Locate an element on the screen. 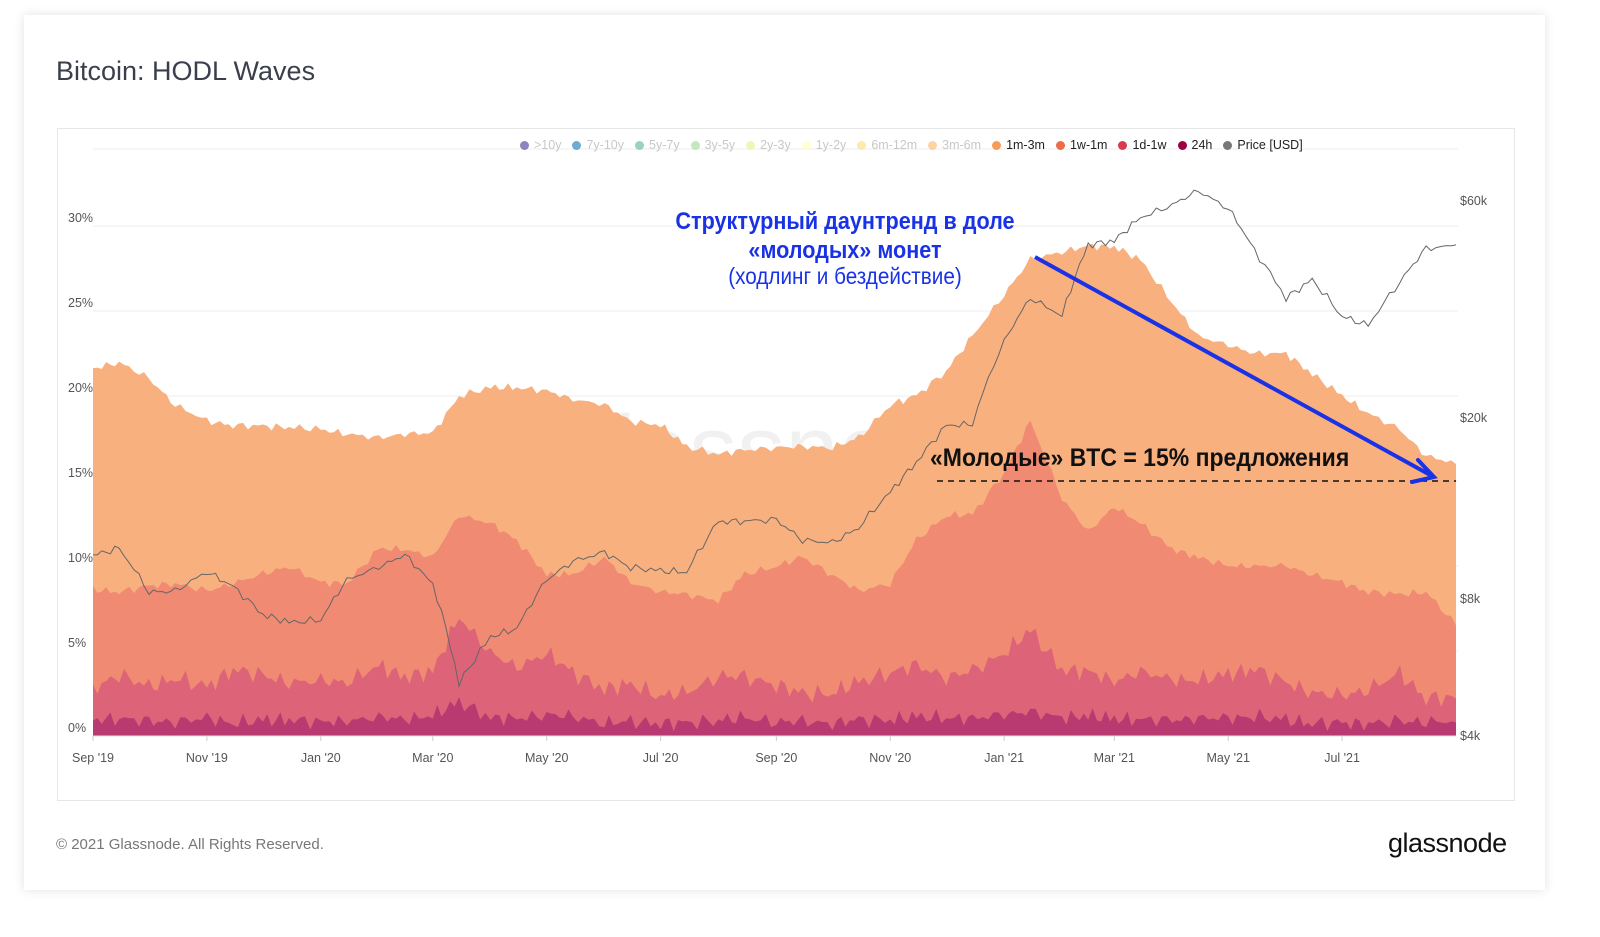 This screenshot has width=1600, height=937. y-left-tick-label: 15% is located at coordinates (80, 473).